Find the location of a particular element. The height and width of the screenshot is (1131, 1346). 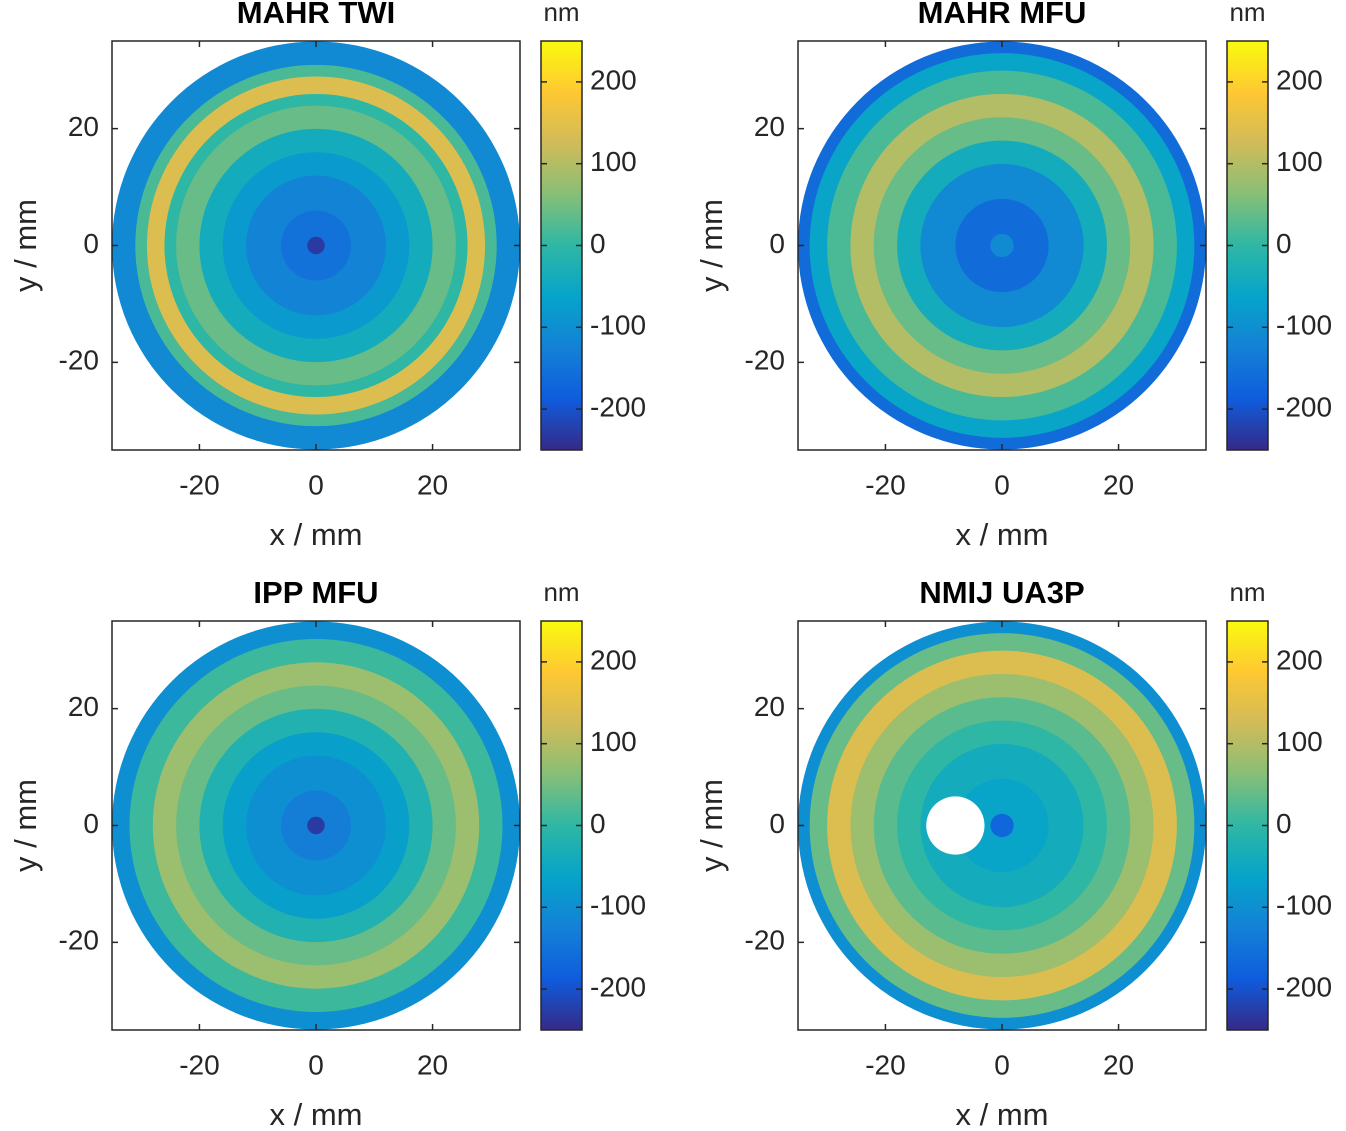

hole is located at coordinates (955, 825).